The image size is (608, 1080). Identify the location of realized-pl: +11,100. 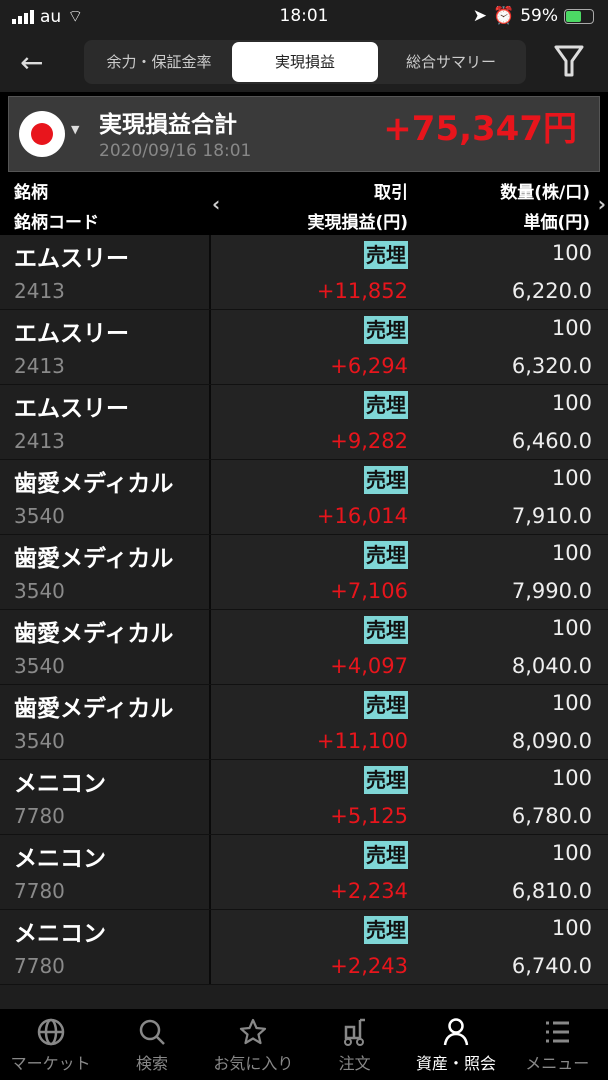
(362, 741).